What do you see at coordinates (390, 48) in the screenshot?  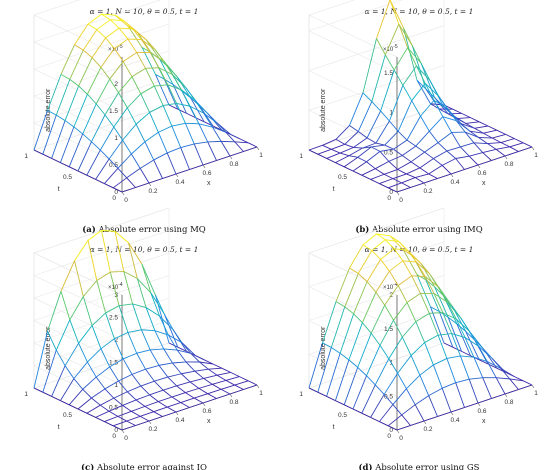 I see `z-exponent: ×10⁻⁵` at bounding box center [390, 48].